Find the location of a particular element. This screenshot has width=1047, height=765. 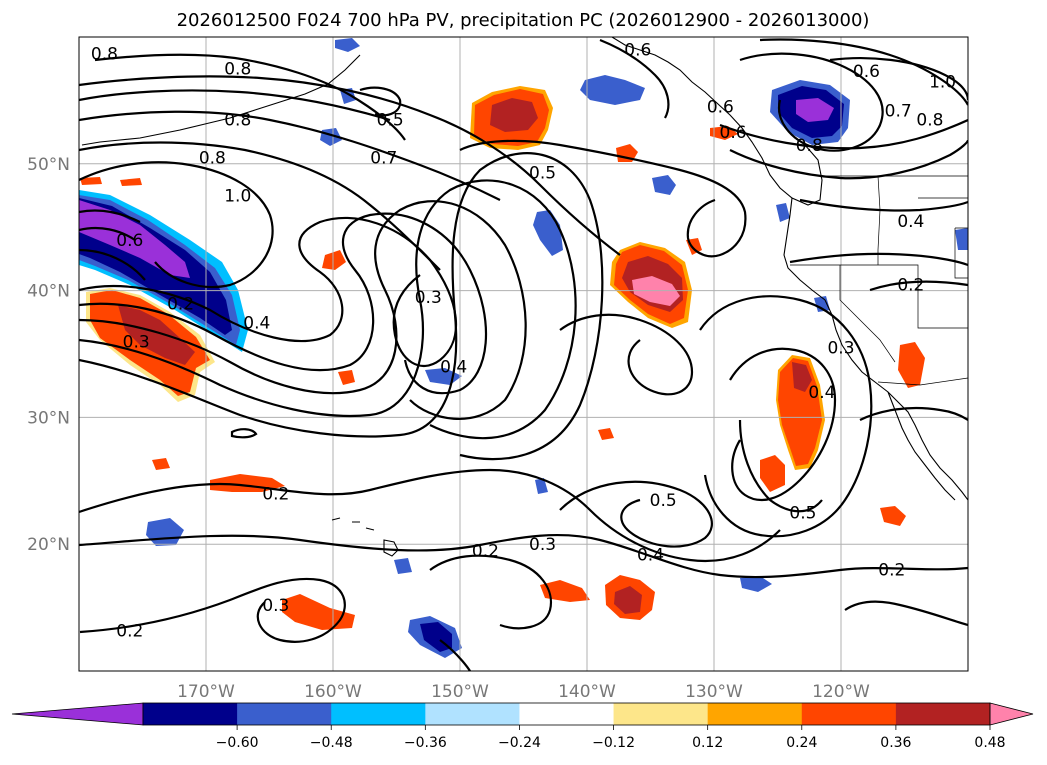

lon-tick-label: 170°W is located at coordinates (206, 692).